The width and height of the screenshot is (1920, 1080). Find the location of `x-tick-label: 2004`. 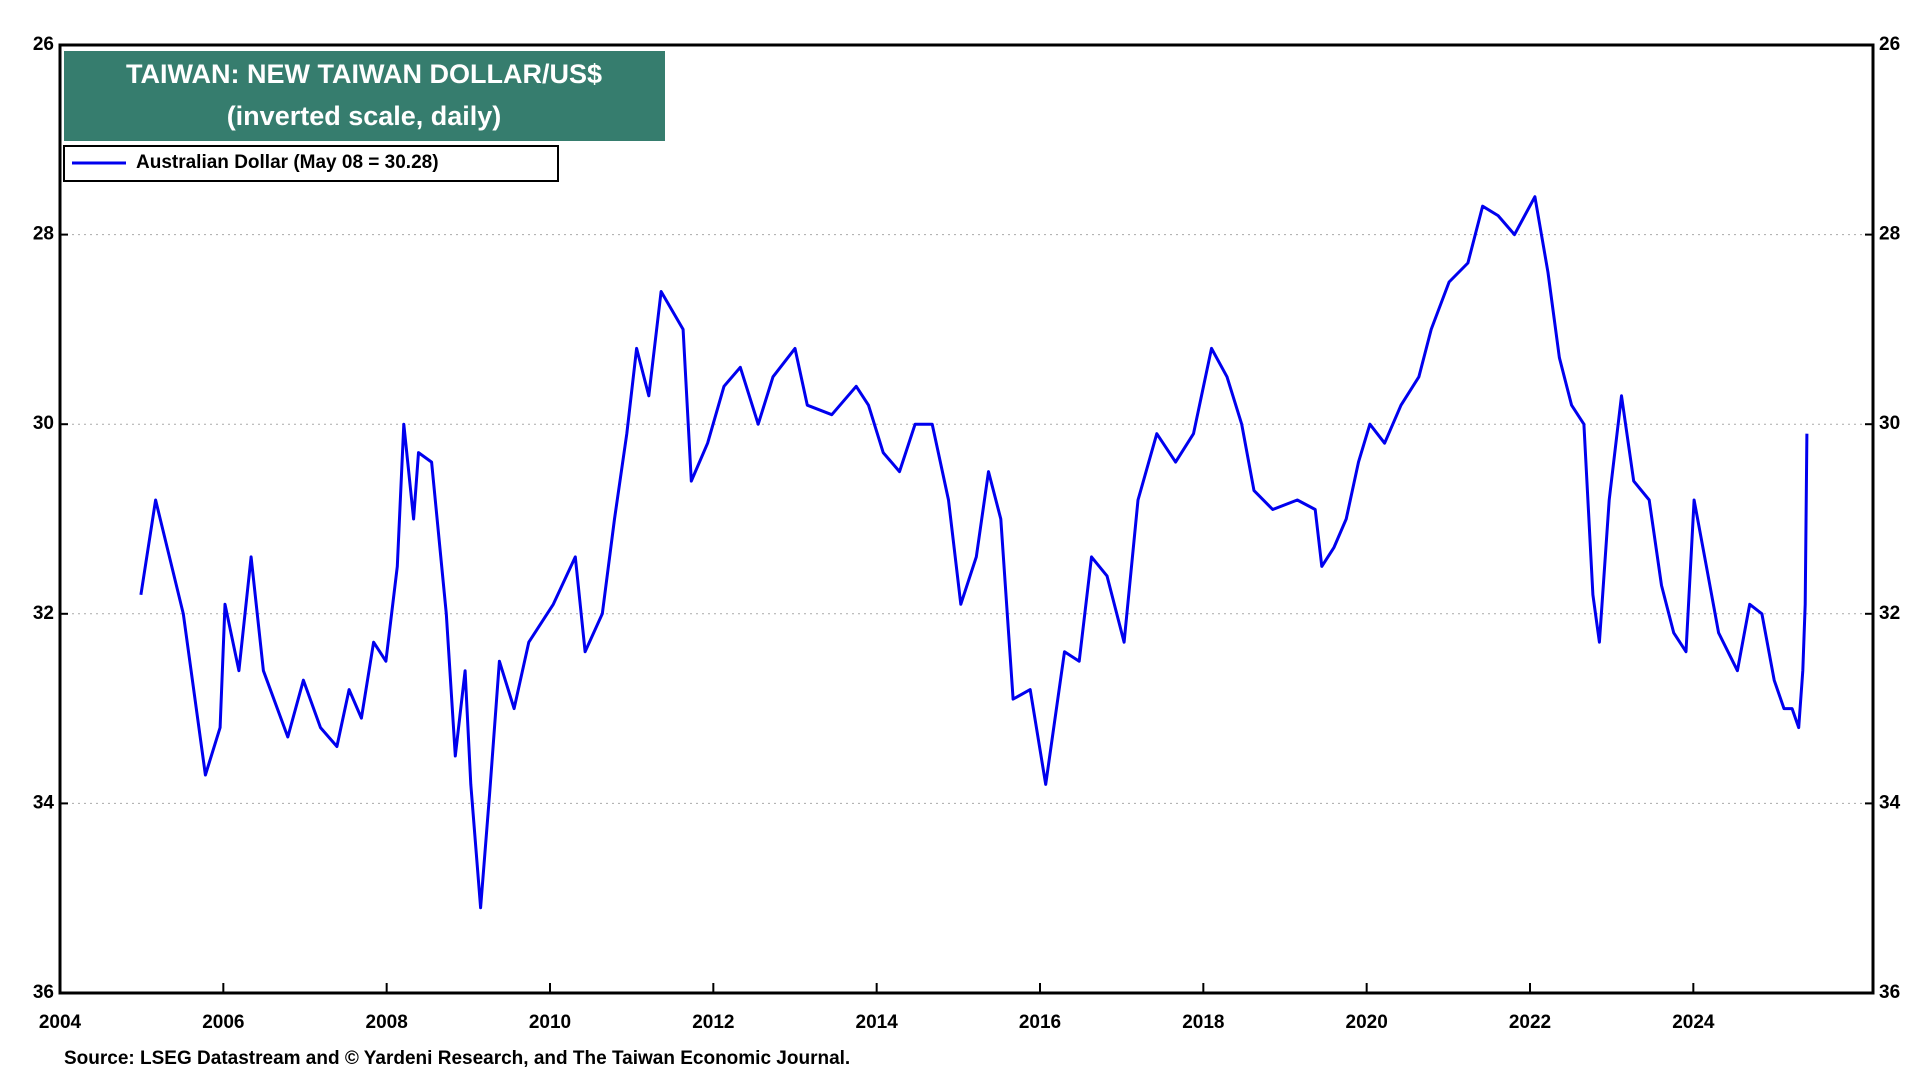

x-tick-label: 2004 is located at coordinates (60, 1022).